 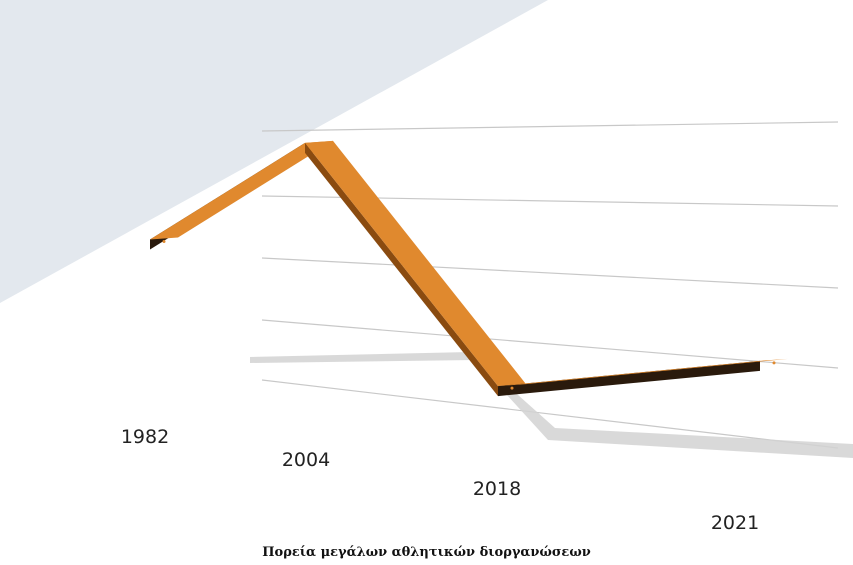 I want to click on x-tick-label: 2018, so click(x=497, y=489).